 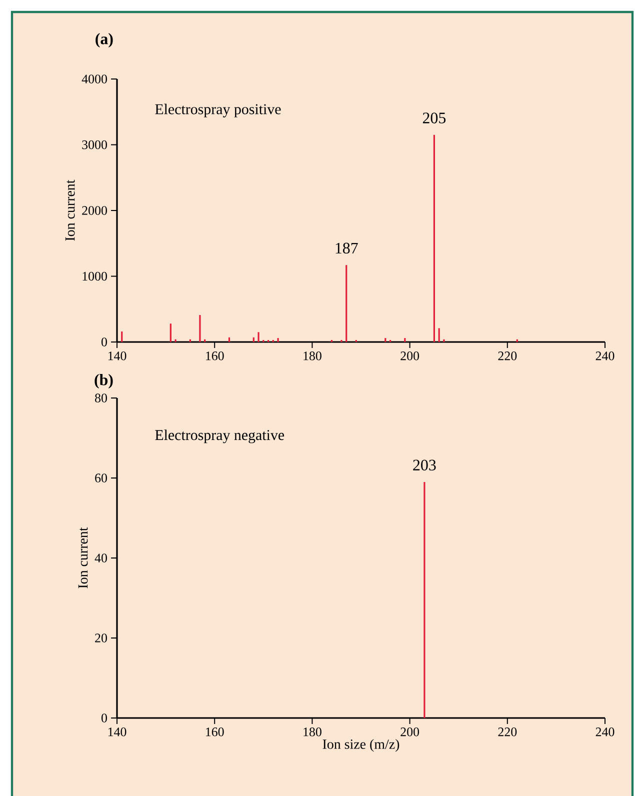 What do you see at coordinates (103, 381) in the screenshot?
I see `chart-title: (b)` at bounding box center [103, 381].